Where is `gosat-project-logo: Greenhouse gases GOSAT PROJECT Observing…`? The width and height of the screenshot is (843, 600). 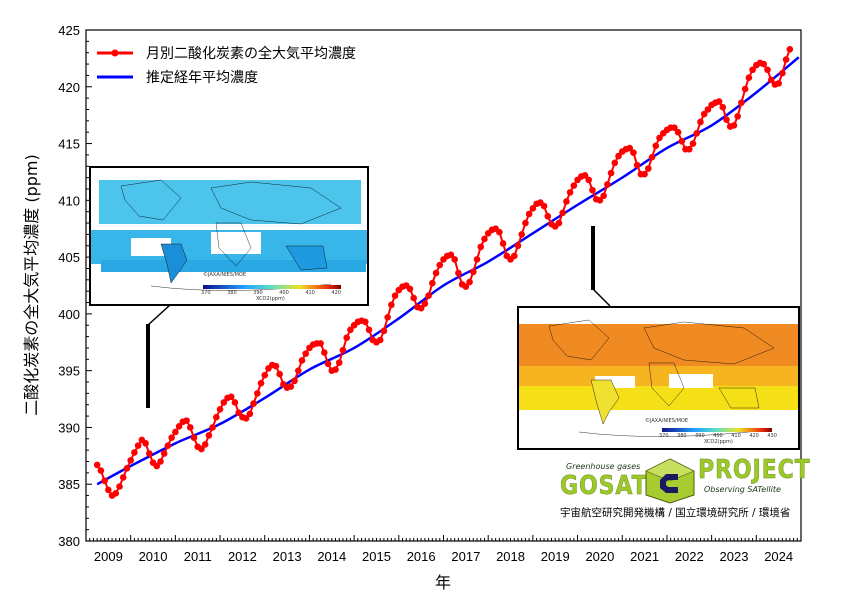
gosat-project-logo: Greenhouse gases GOSAT PROJECT Observing… is located at coordinates (684, 490).